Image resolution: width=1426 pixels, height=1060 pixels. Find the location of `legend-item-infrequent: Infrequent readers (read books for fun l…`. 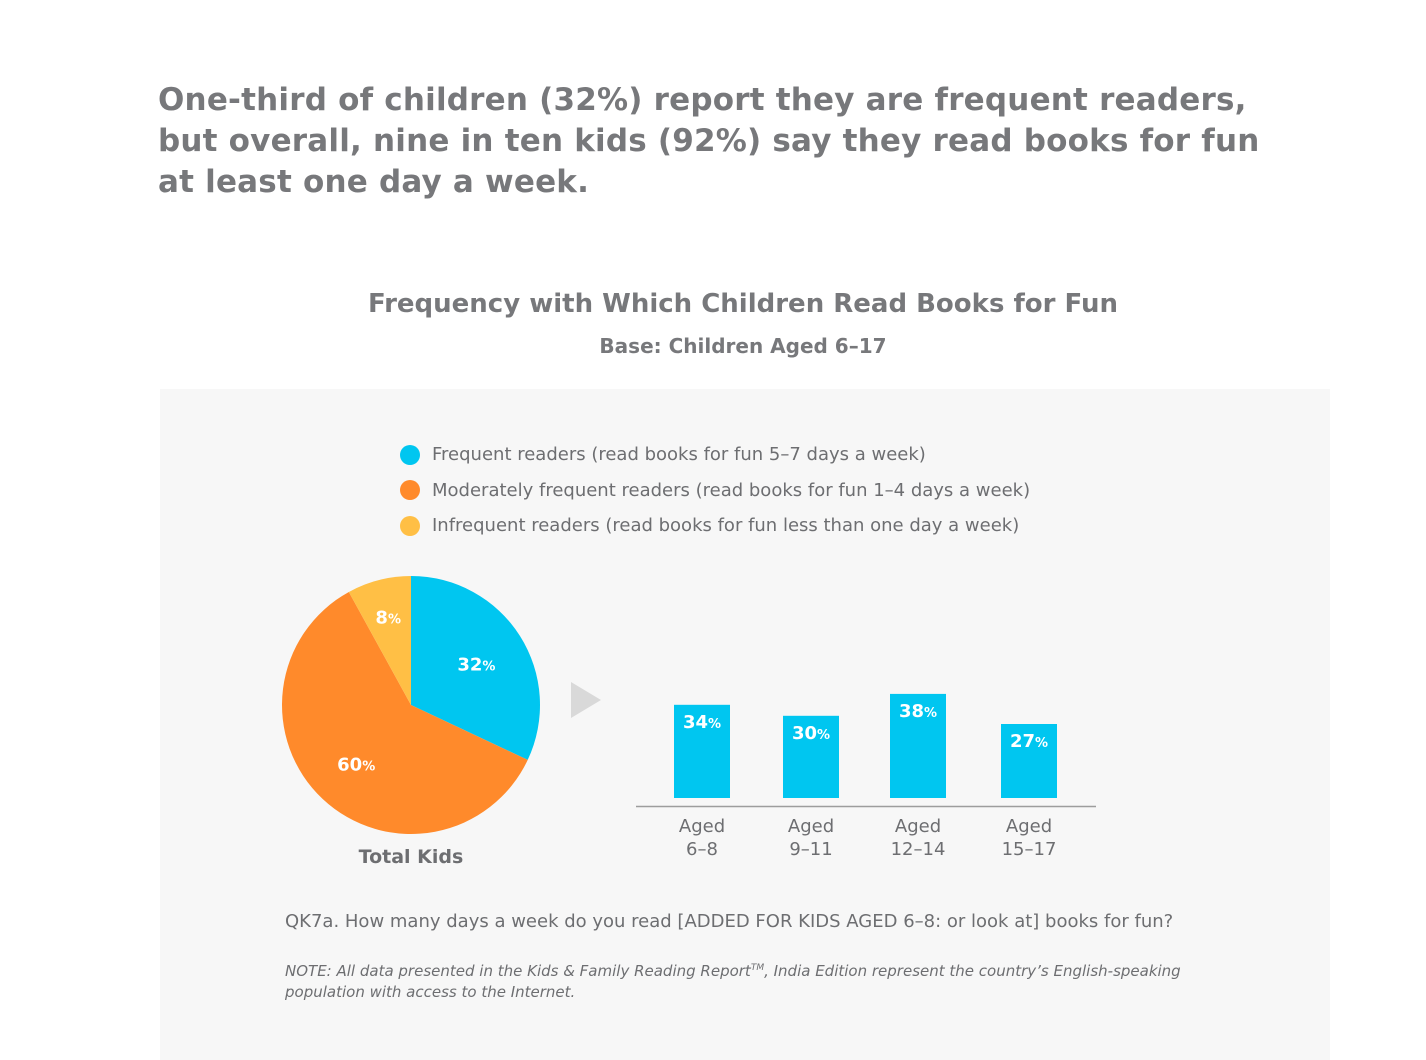

legend-item-infrequent: Infrequent readers (read books for fun l… is located at coordinates (715, 526).